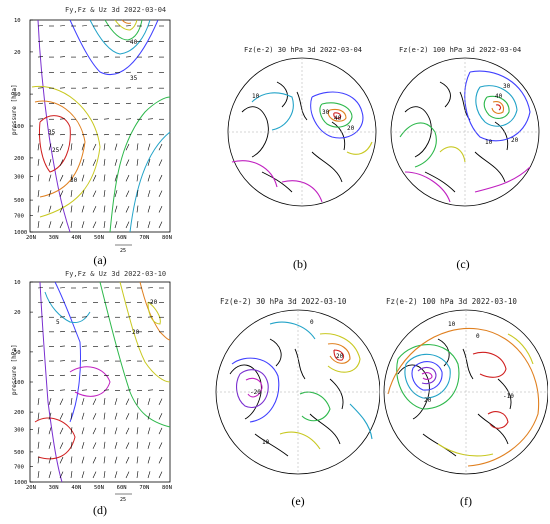 This screenshot has width=550, height=524. I want to click on polar-map-e: Fz(e-2) 30 hPa 3d 2022-03-10 0 10 -20 20, so click(298, 386).